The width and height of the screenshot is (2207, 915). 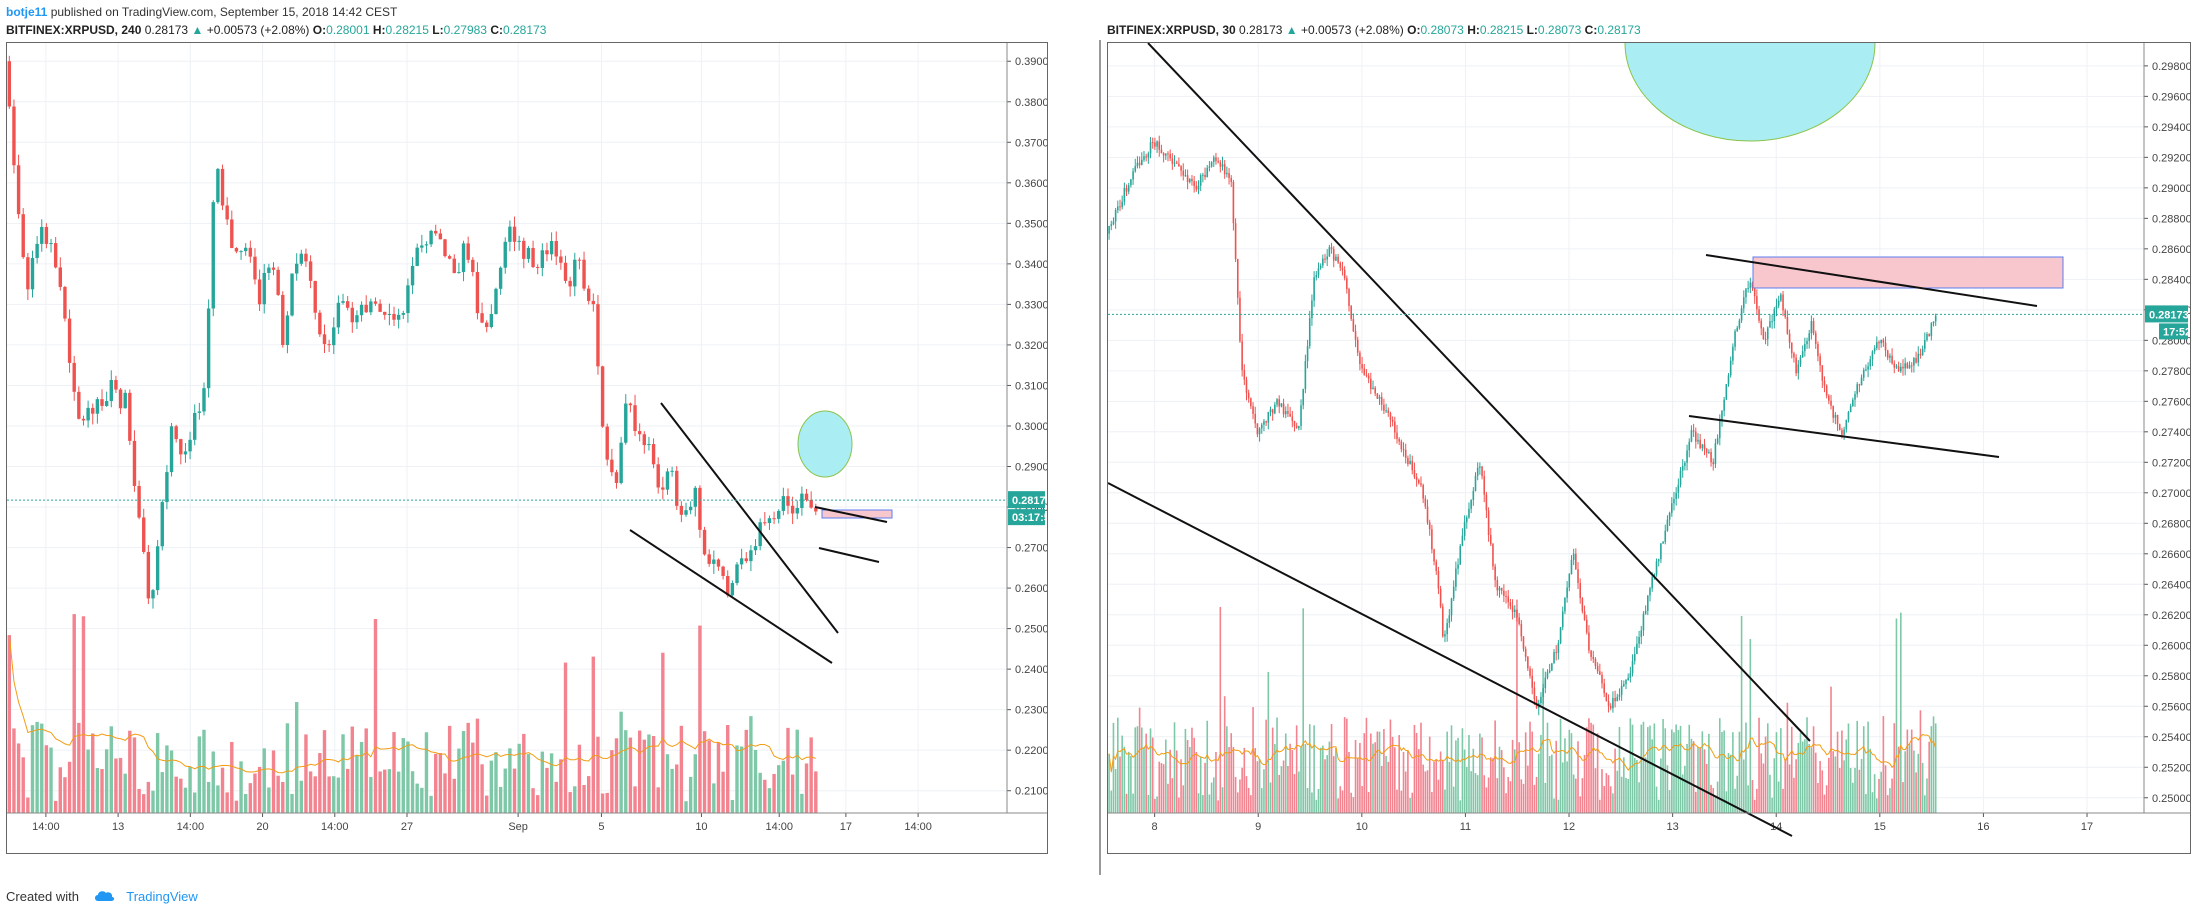 I want to click on y-tick-label: 0.32000, so click(x=1031, y=346).